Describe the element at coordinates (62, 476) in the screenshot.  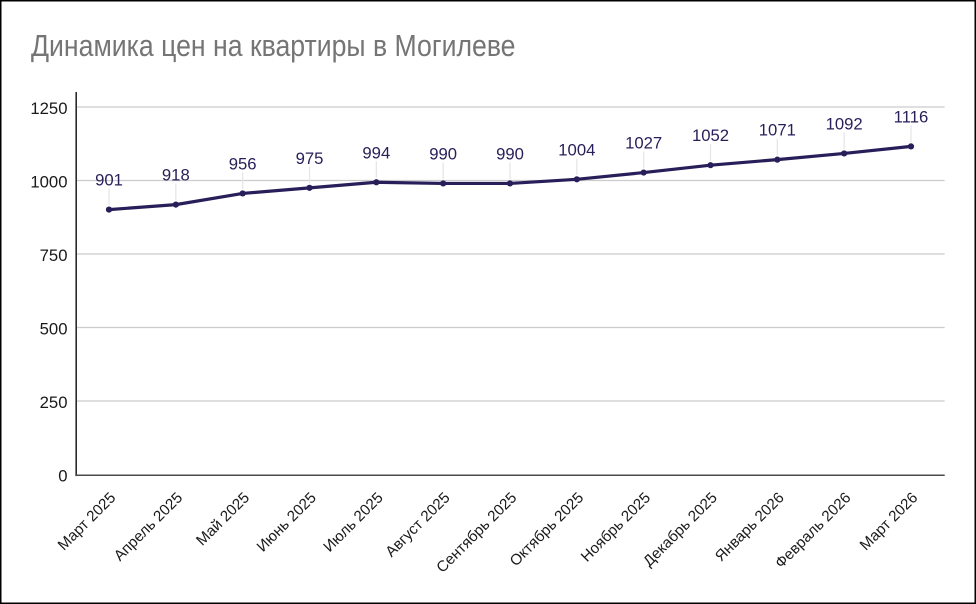
I see `svg-text: 0` at that location.